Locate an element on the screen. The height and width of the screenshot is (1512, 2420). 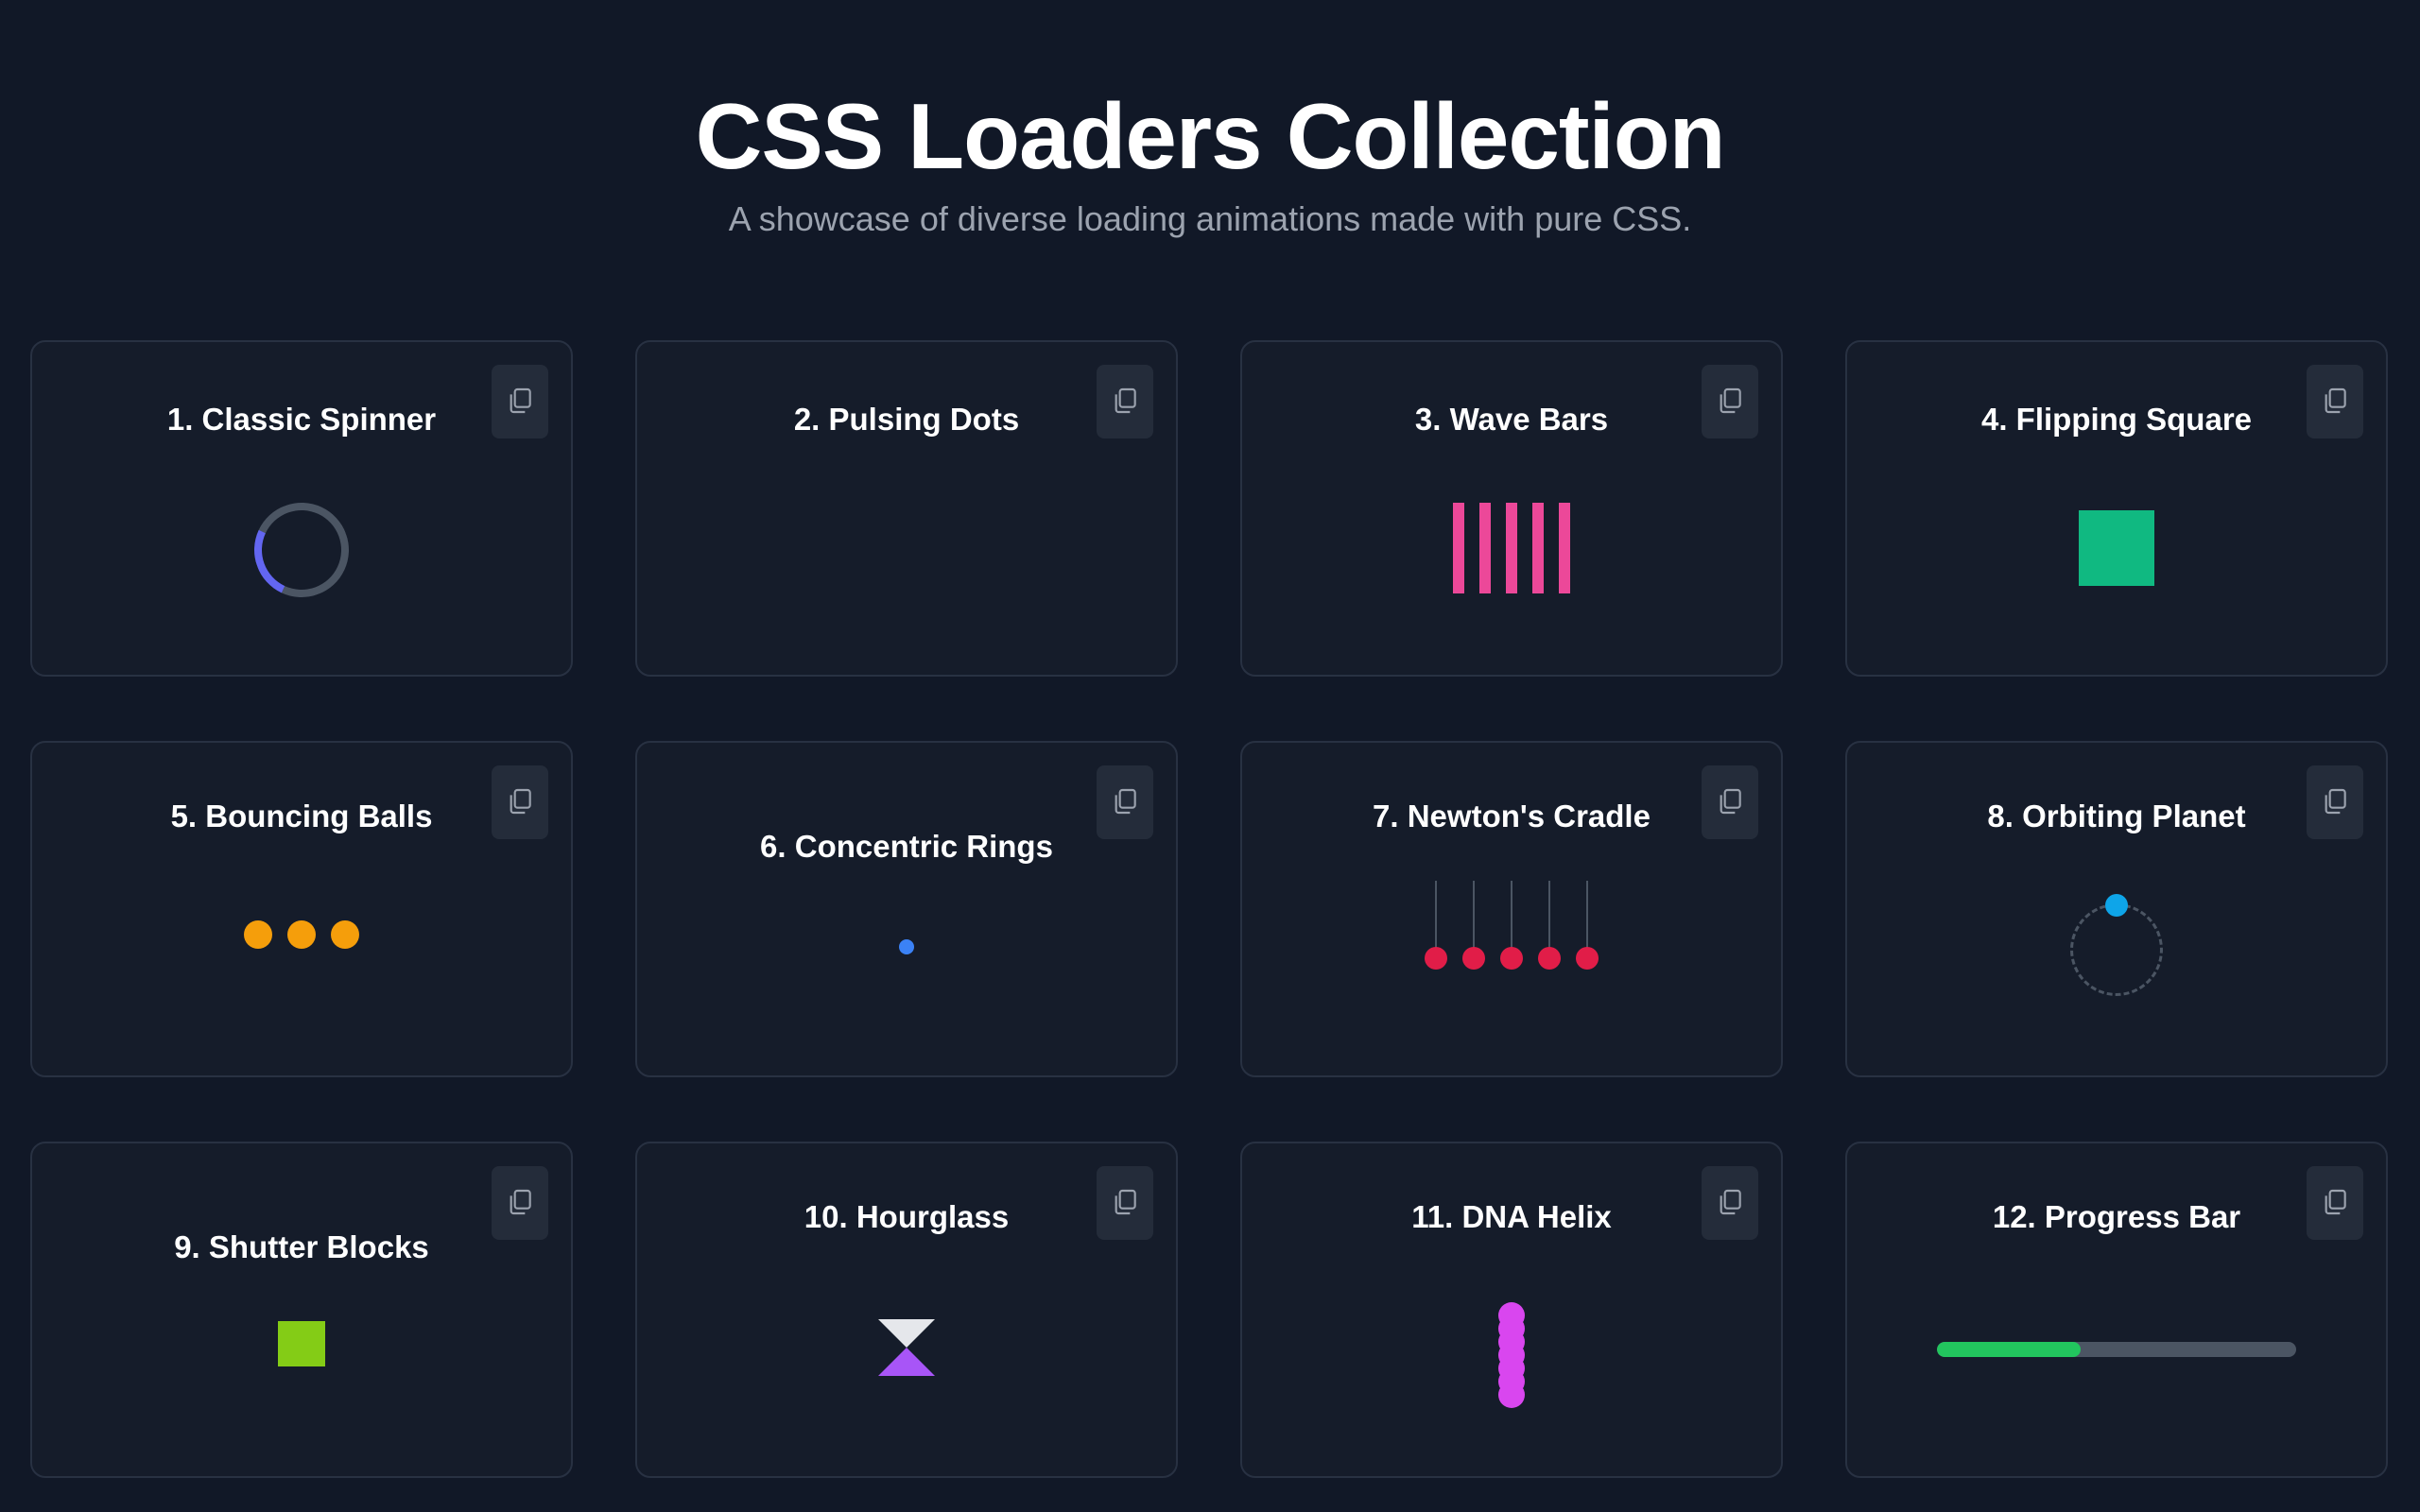
shutter-blocks-loader is located at coordinates (302, 1343).